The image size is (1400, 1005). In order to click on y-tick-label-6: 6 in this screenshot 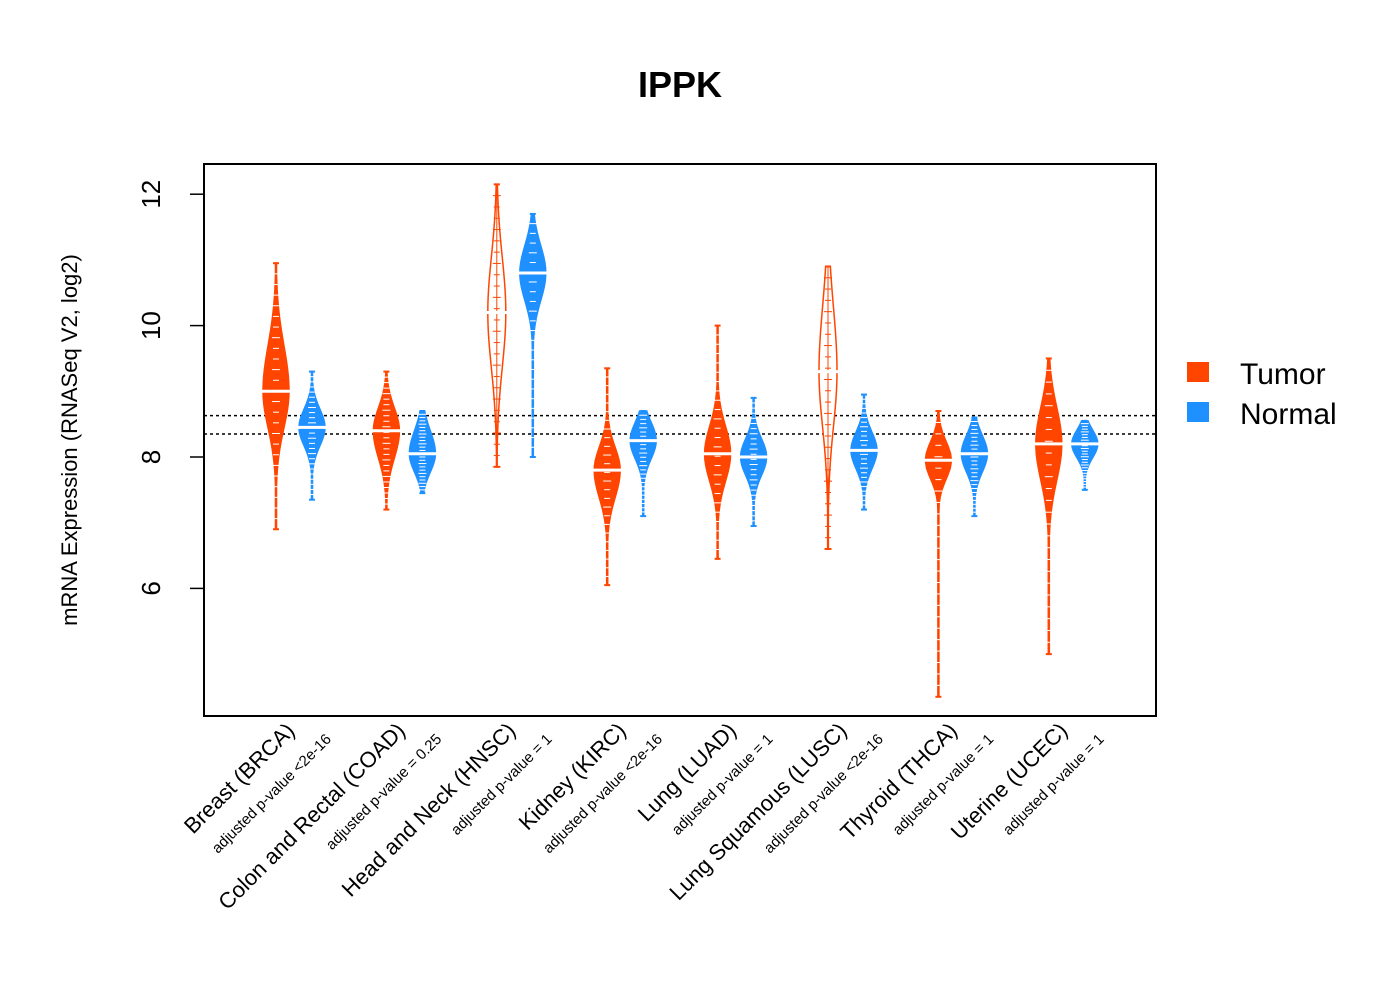, I will do `click(151, 588)`.